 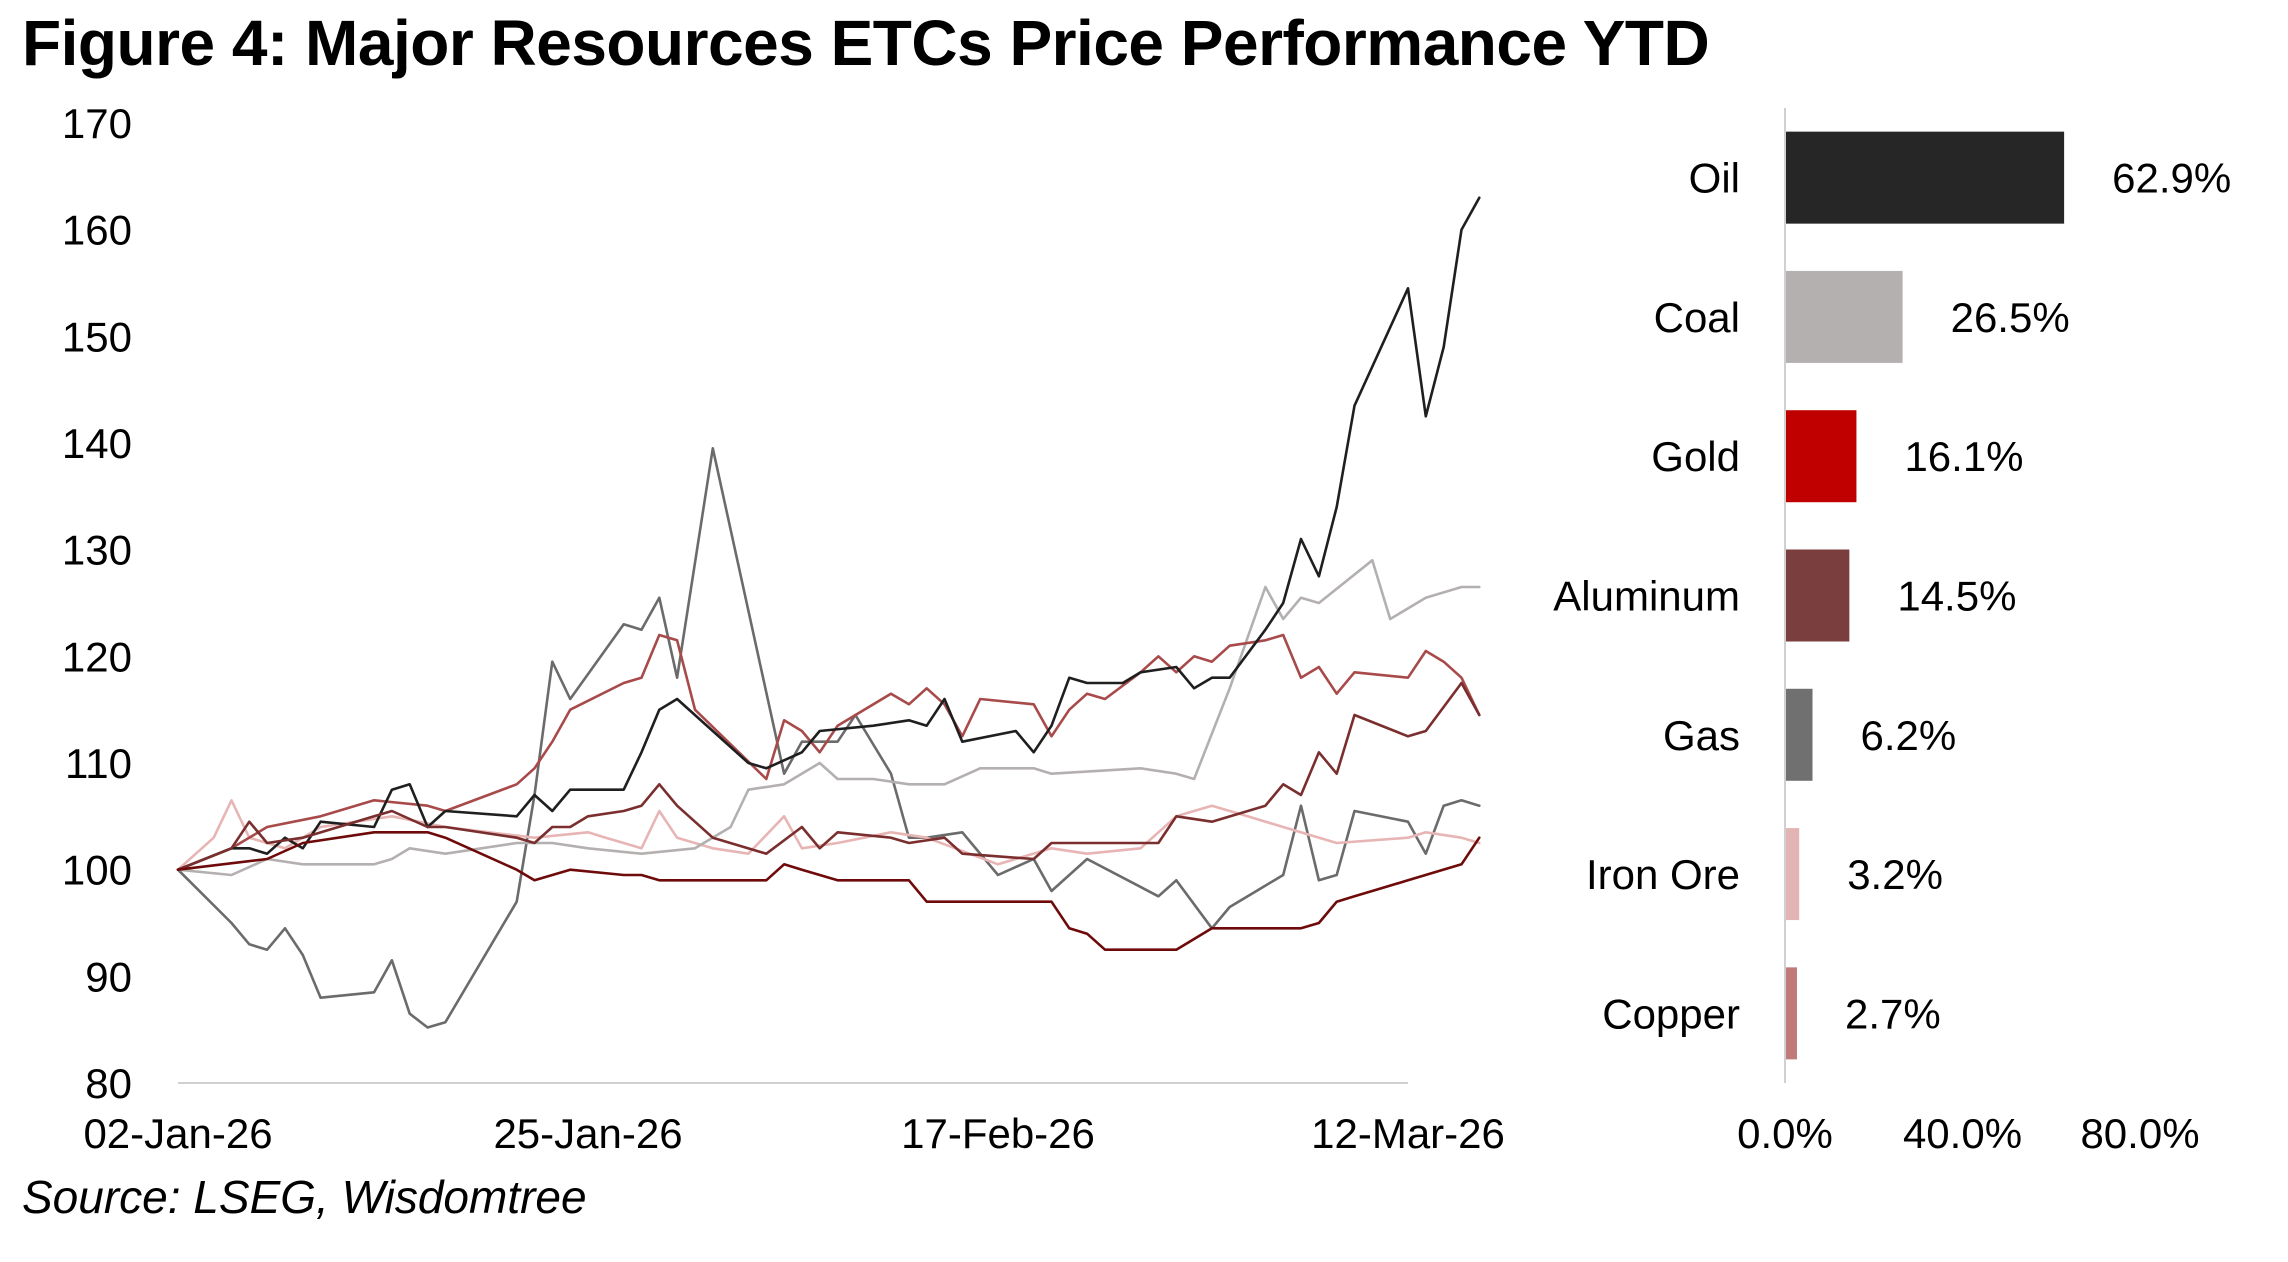 I want to click on bar-value-label: 14.5%, so click(x=1956, y=596).